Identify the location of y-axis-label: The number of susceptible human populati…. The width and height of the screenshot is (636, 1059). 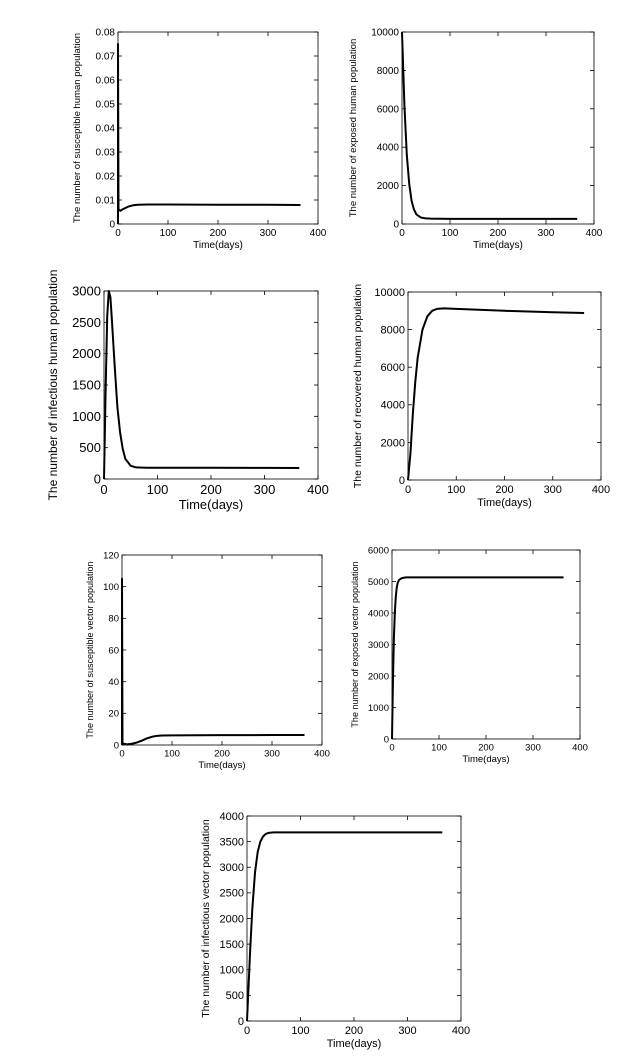
(77, 128).